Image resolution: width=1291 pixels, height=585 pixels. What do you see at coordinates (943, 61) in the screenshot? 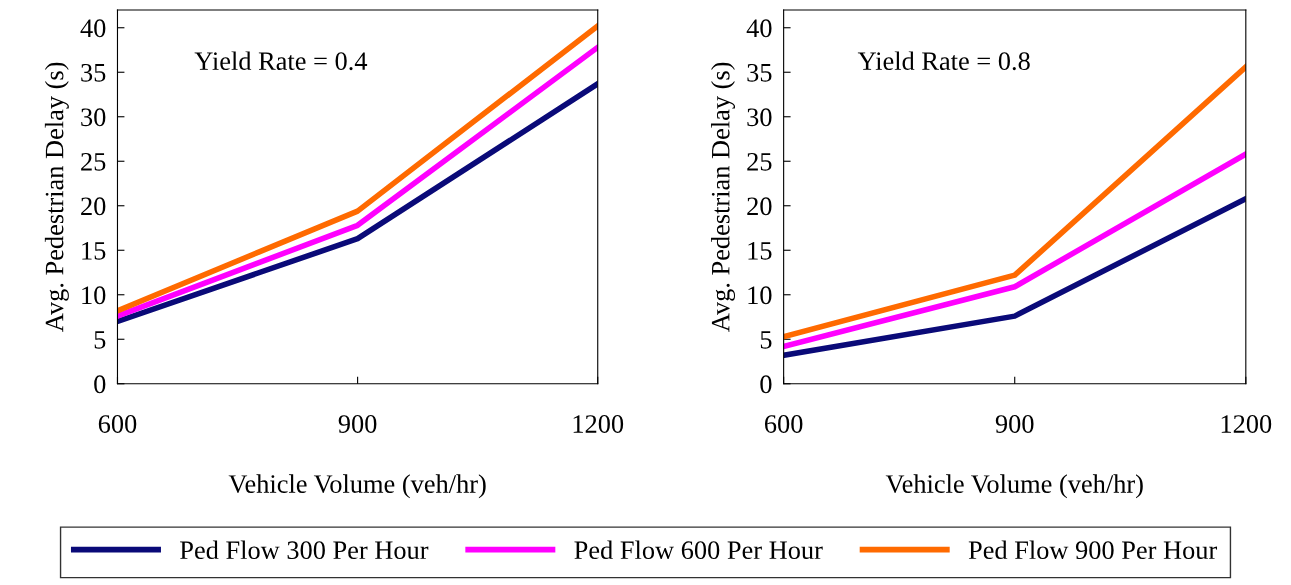
I see `annotation: Yield Rate = 0.8` at bounding box center [943, 61].